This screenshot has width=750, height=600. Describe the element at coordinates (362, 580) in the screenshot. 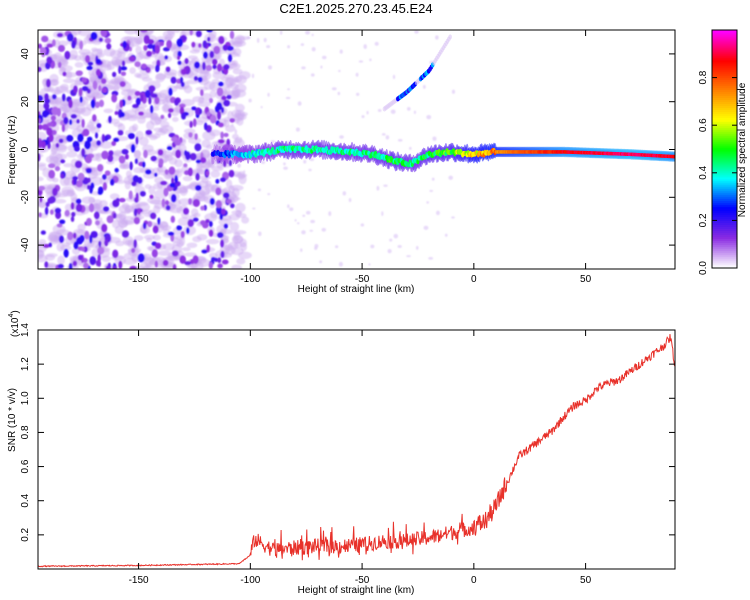

I see `x-tick-label: -50` at that location.